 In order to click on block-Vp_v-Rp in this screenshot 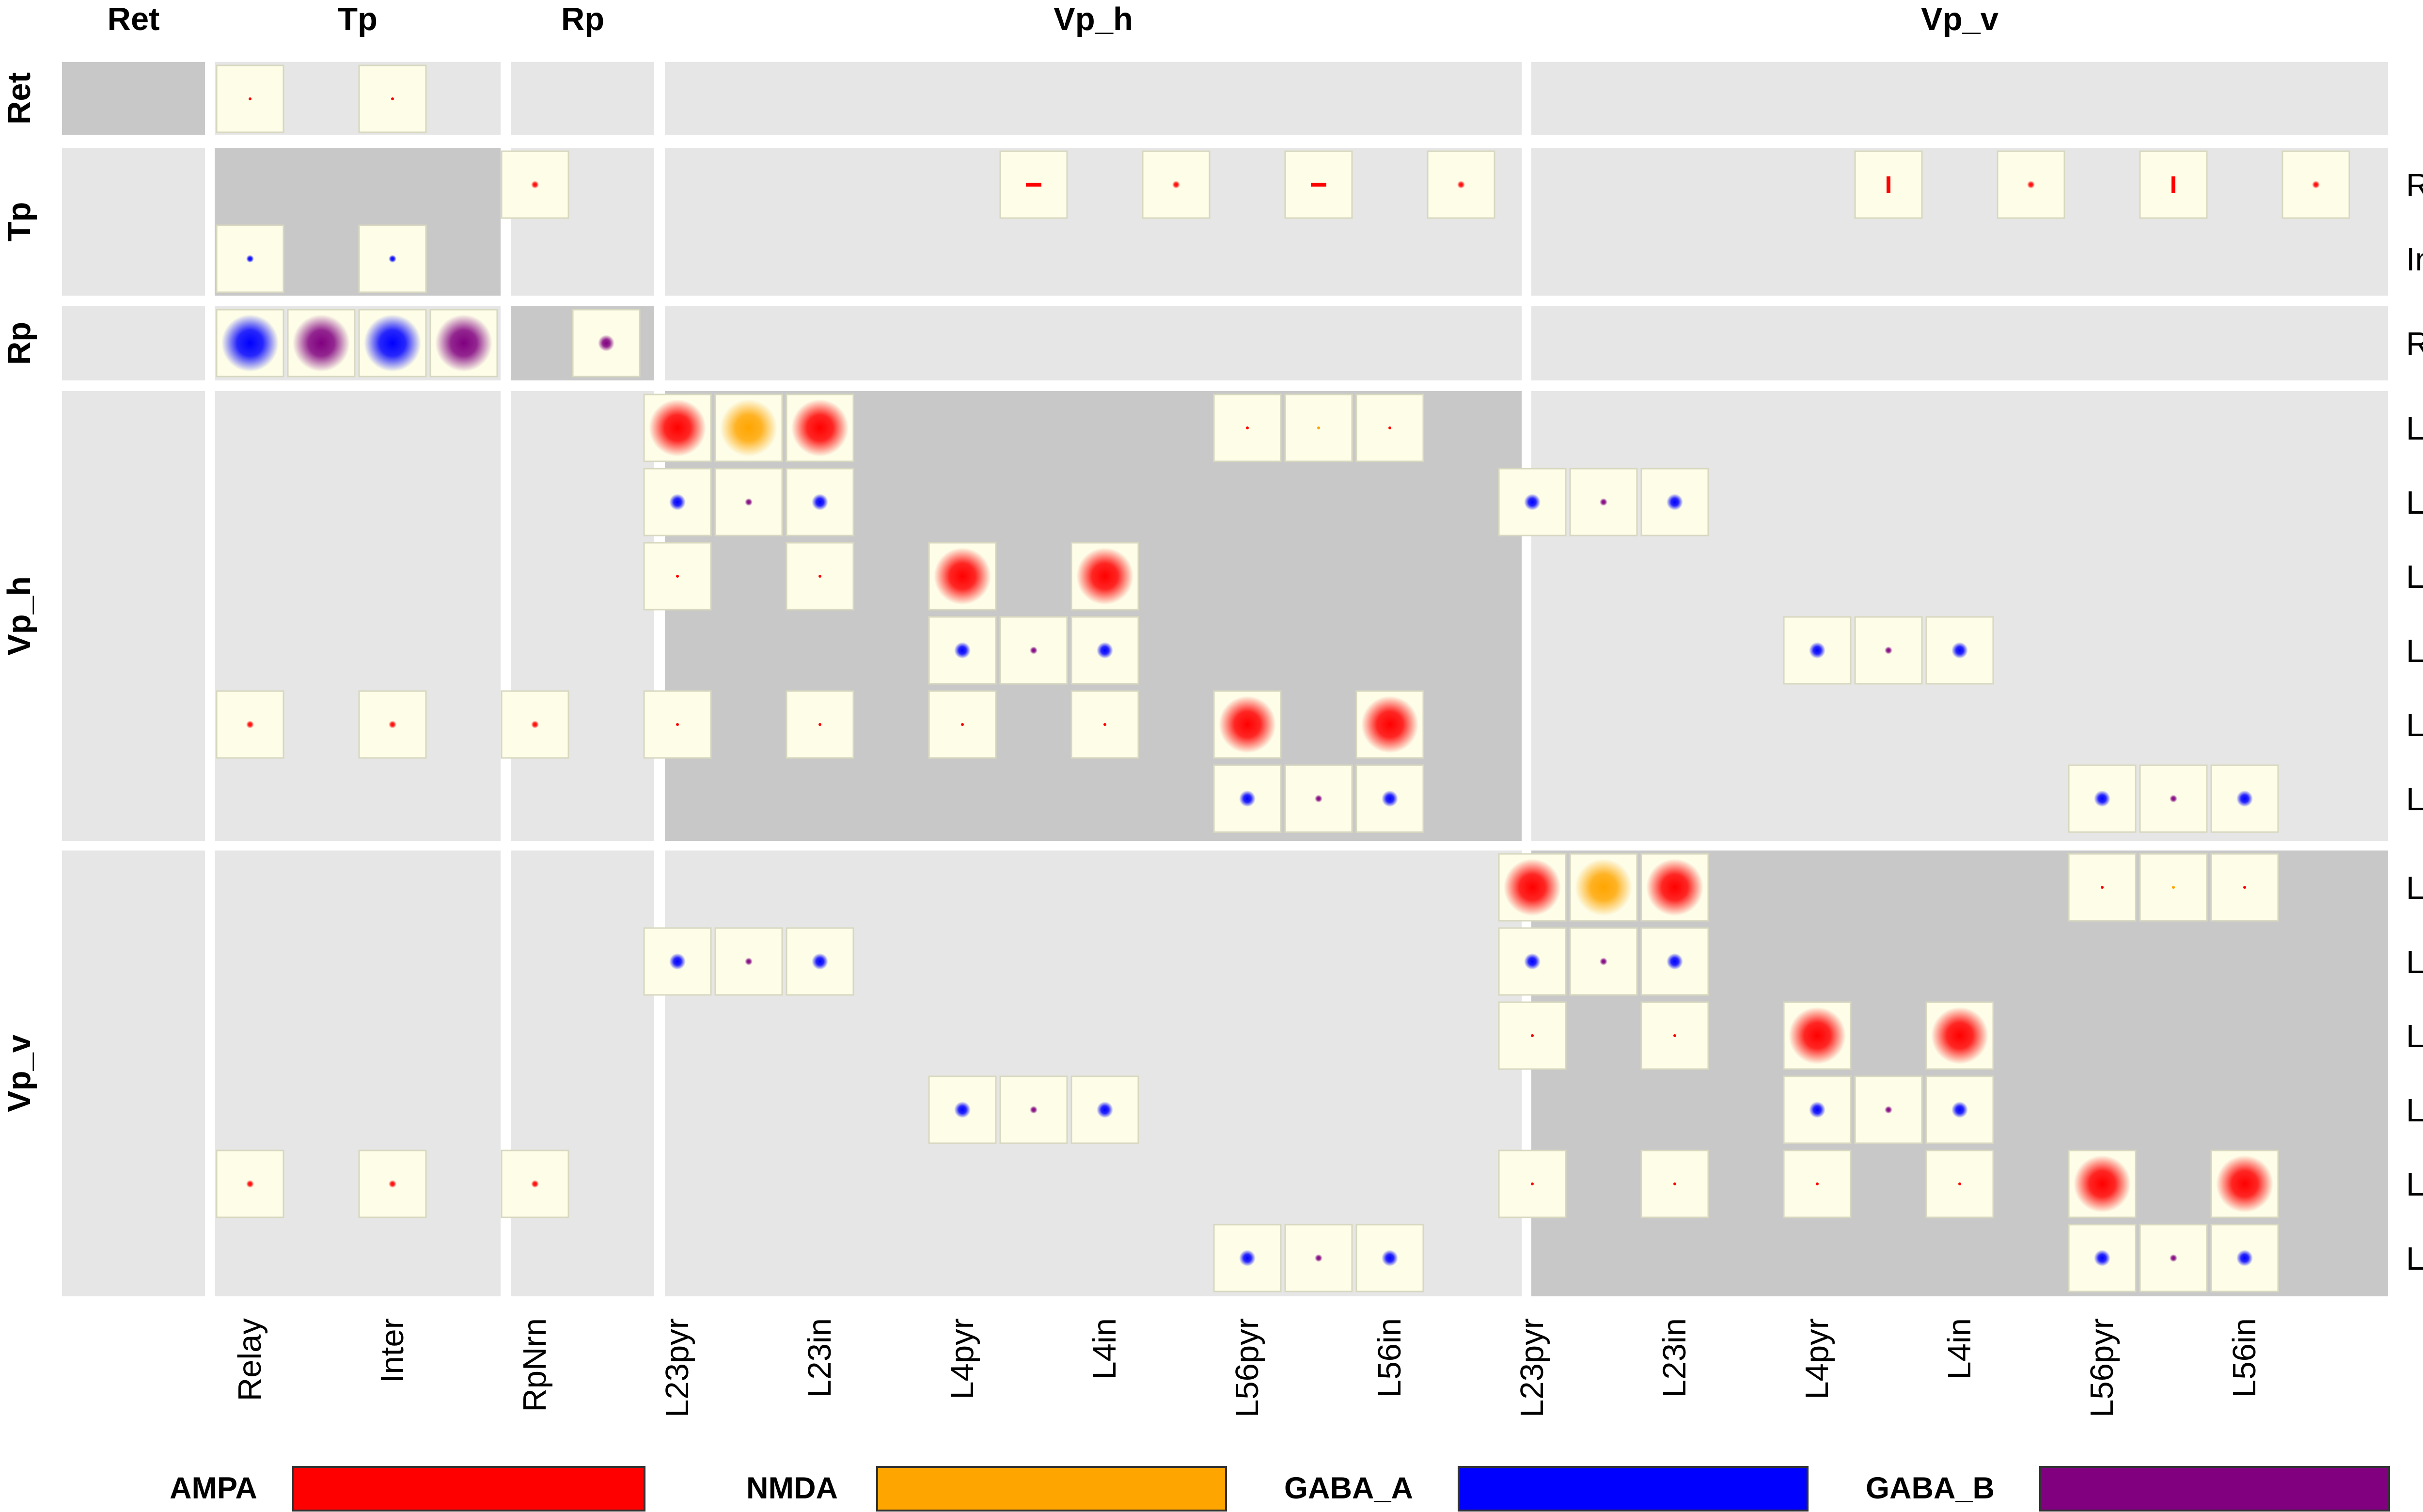, I will do `click(582, 1073)`.